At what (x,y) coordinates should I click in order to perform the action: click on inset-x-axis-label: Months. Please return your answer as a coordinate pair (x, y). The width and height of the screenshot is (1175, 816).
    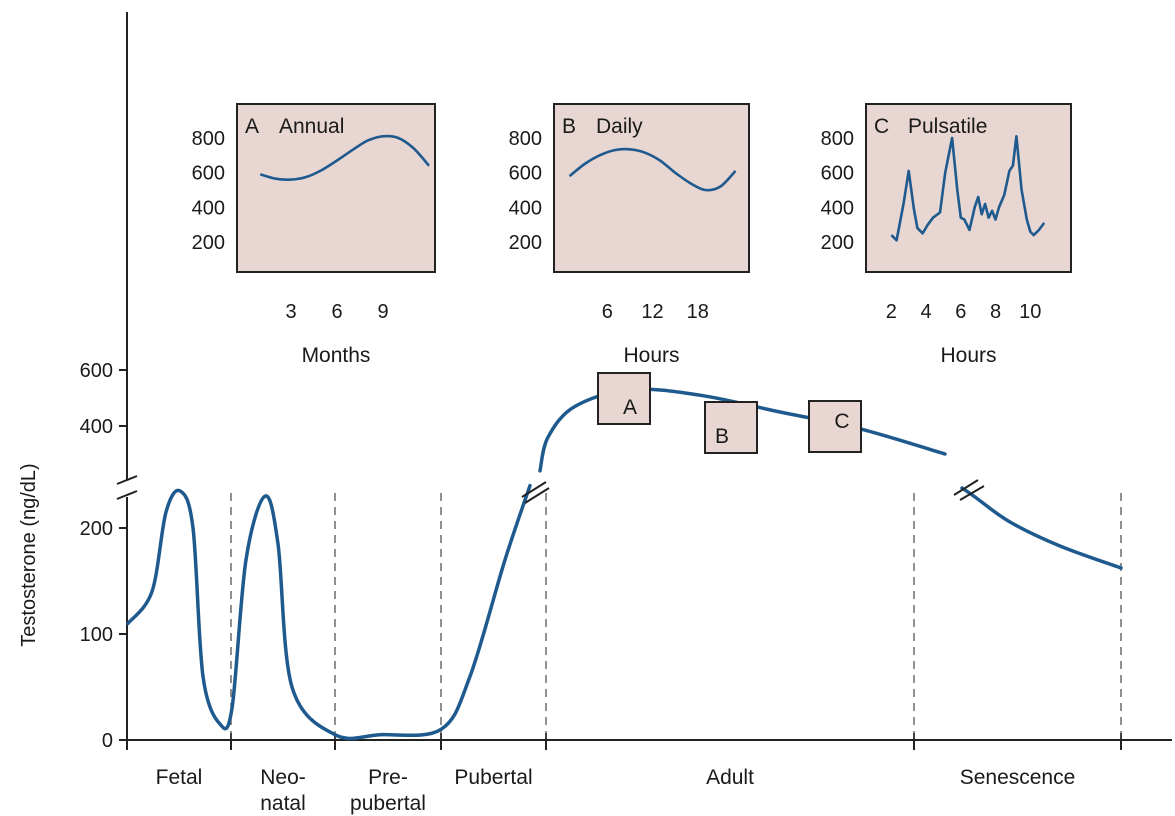
    Looking at the image, I should click on (336, 355).